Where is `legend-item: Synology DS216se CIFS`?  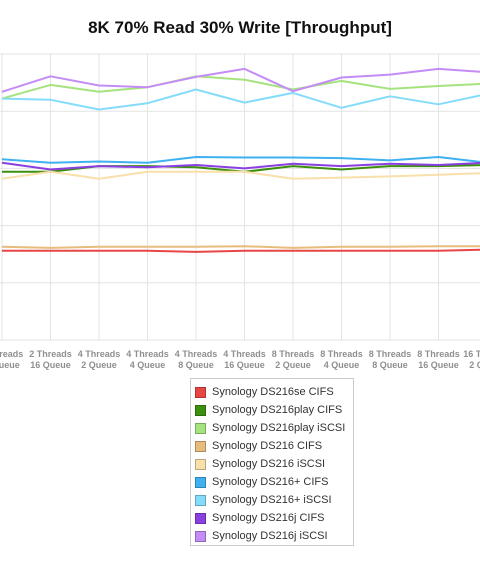 legend-item: Synology DS216se CIFS is located at coordinates (274, 392).